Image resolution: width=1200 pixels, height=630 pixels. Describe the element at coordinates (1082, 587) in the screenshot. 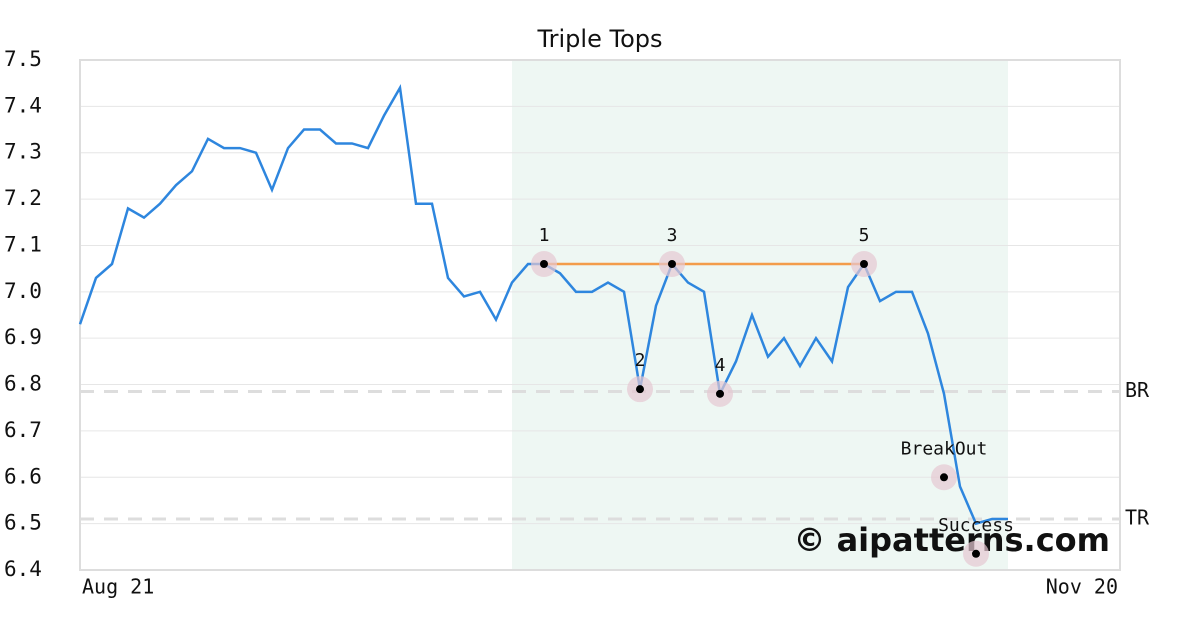

I see `x-tick-label: Nov 20` at that location.